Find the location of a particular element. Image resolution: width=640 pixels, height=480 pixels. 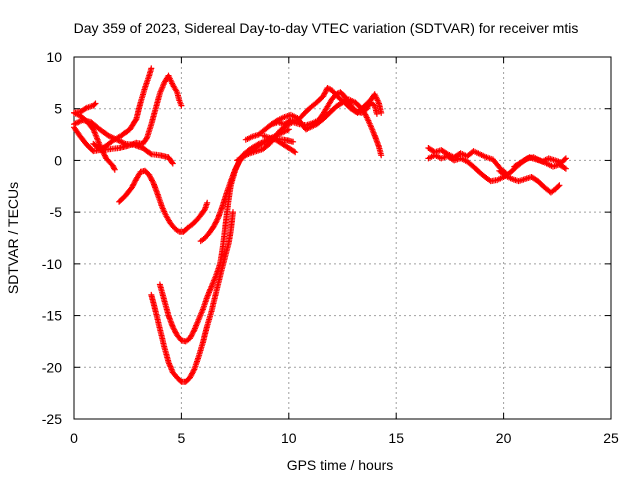

series-arc4 is located at coordinates (85, 108).